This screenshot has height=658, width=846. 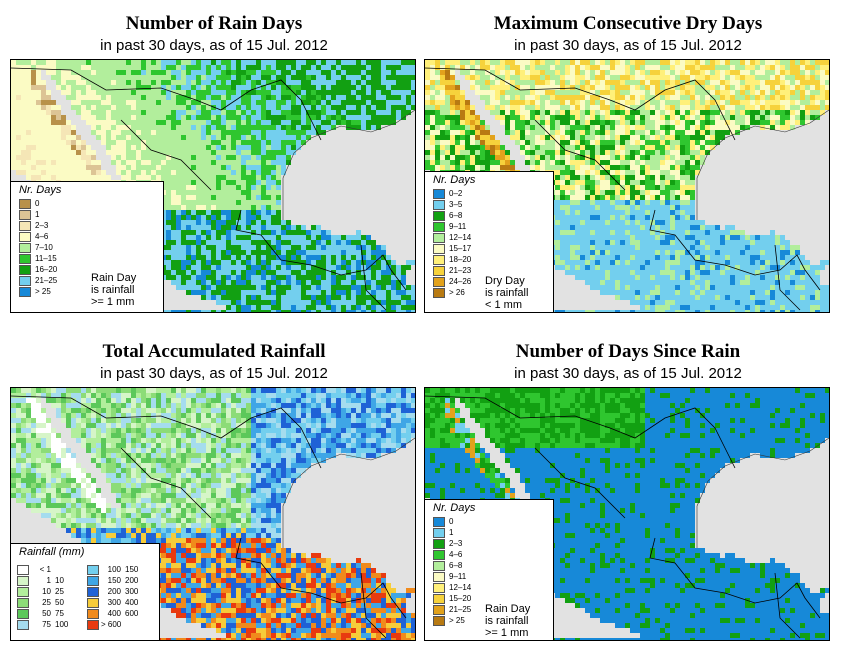 I want to click on note-line: Dry Day, so click(x=505, y=281).